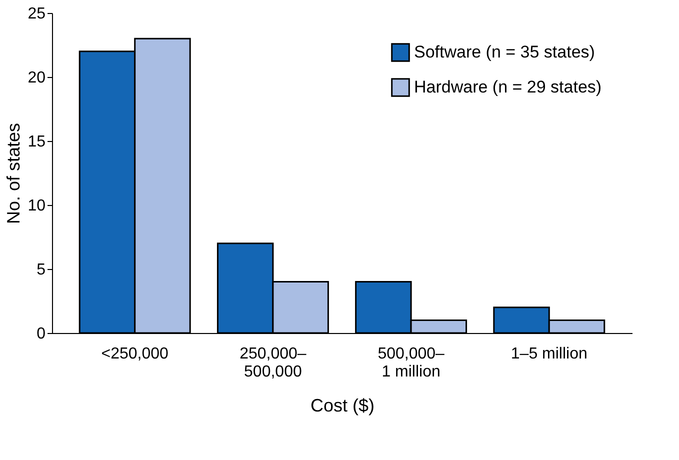 This screenshot has width=679, height=460. Describe the element at coordinates (549, 354) in the screenshot. I see `x-tick-label: 1–5 million` at that location.